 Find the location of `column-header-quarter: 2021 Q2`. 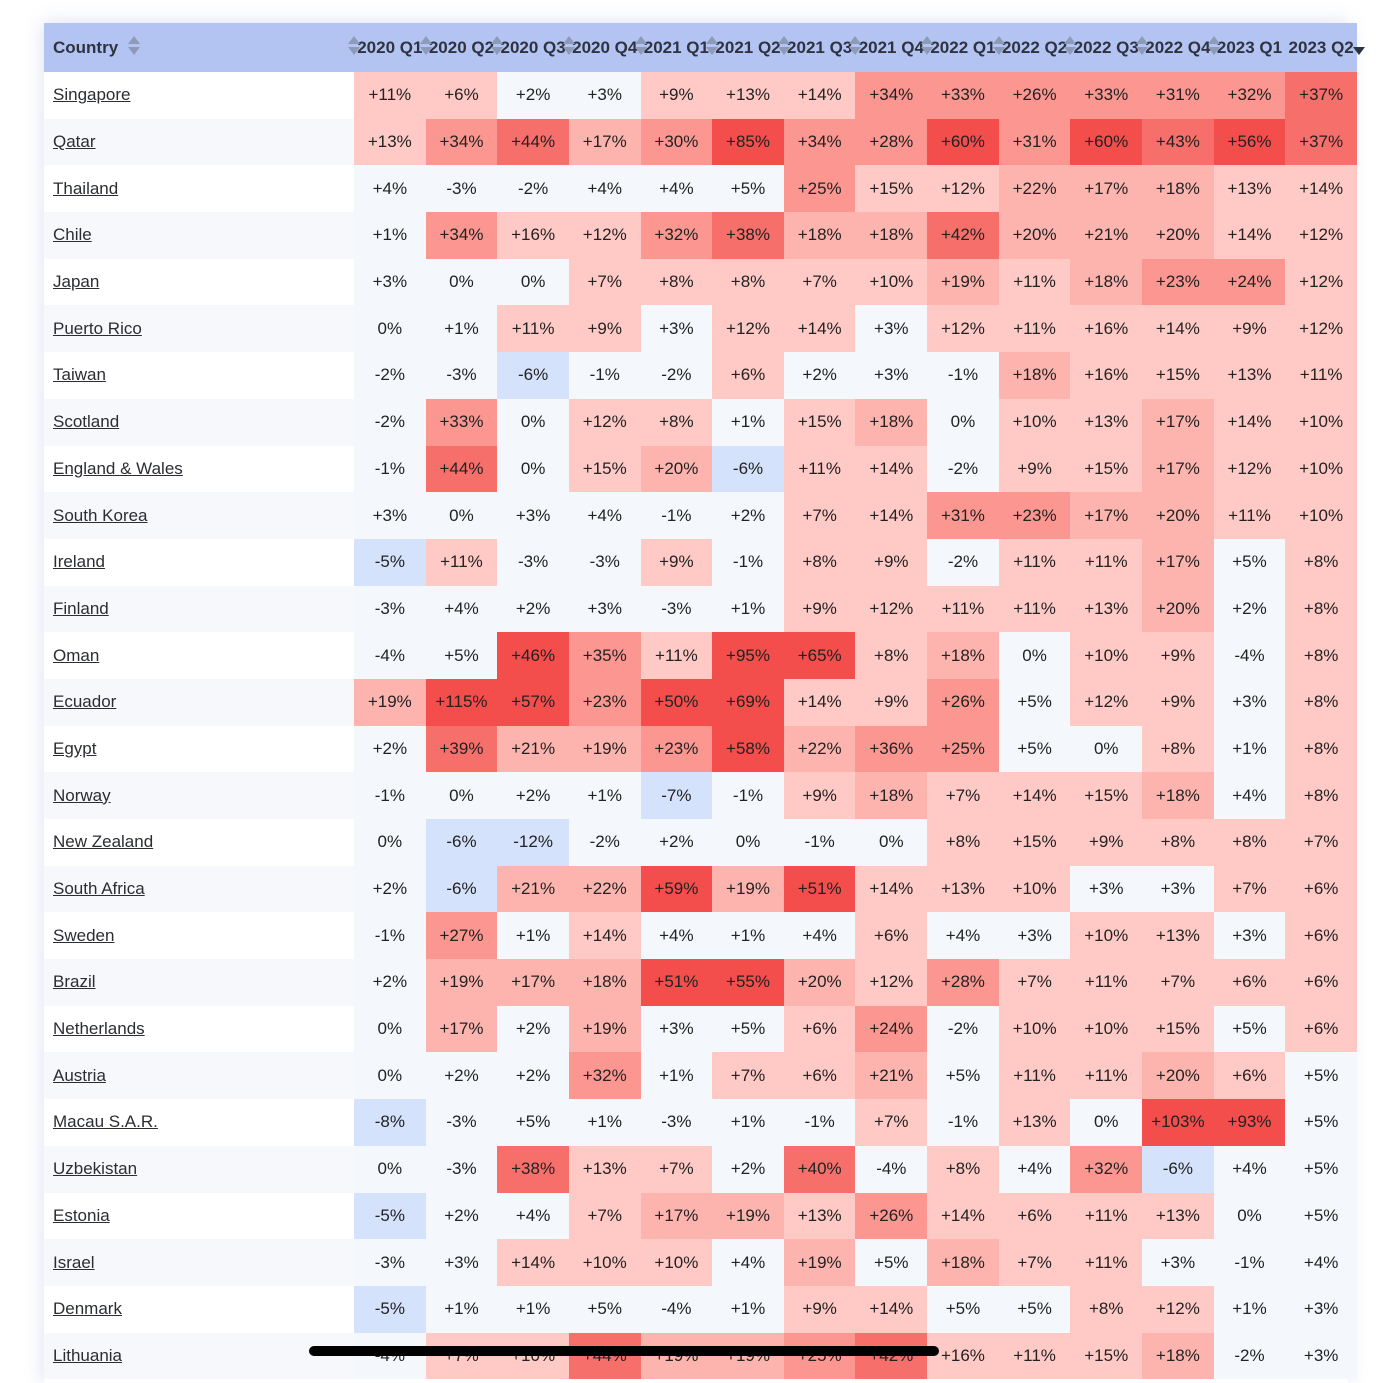

column-header-quarter: 2021 Q2 is located at coordinates (745, 47).